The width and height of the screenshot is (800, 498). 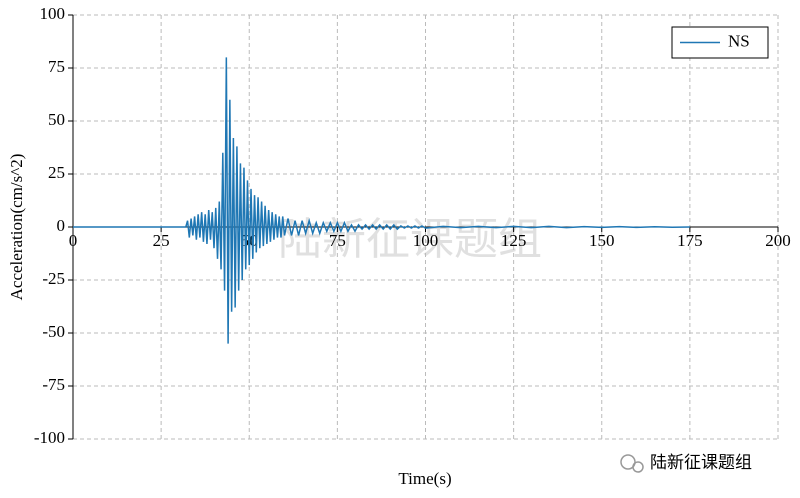 What do you see at coordinates (53, 384) in the screenshot?
I see `y-tick-label: -75` at bounding box center [53, 384].